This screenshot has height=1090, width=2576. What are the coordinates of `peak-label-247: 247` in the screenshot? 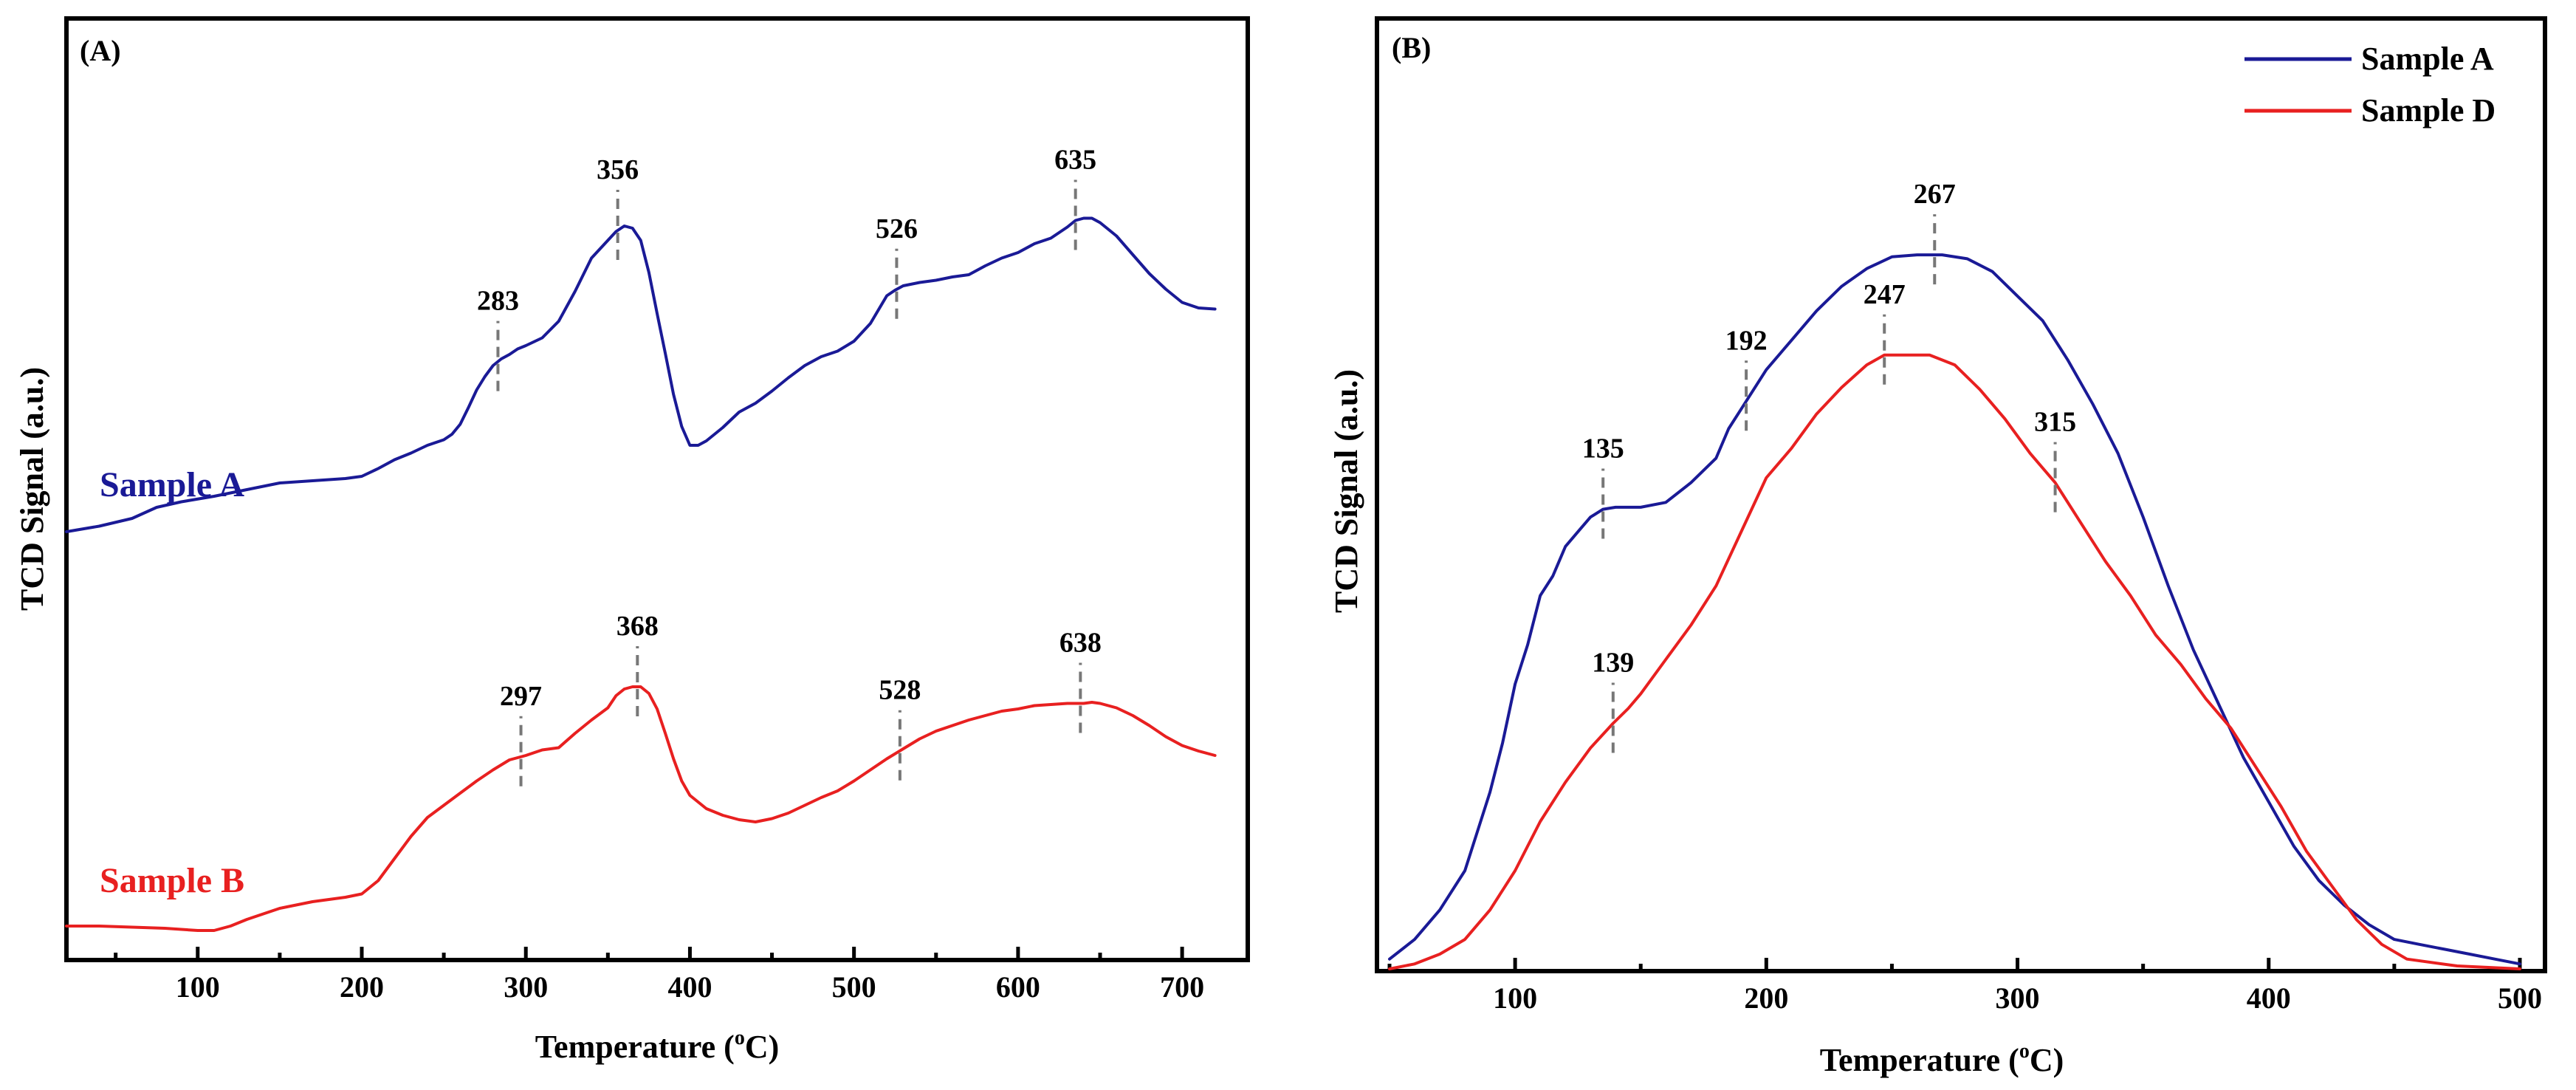 It's located at (1885, 294).